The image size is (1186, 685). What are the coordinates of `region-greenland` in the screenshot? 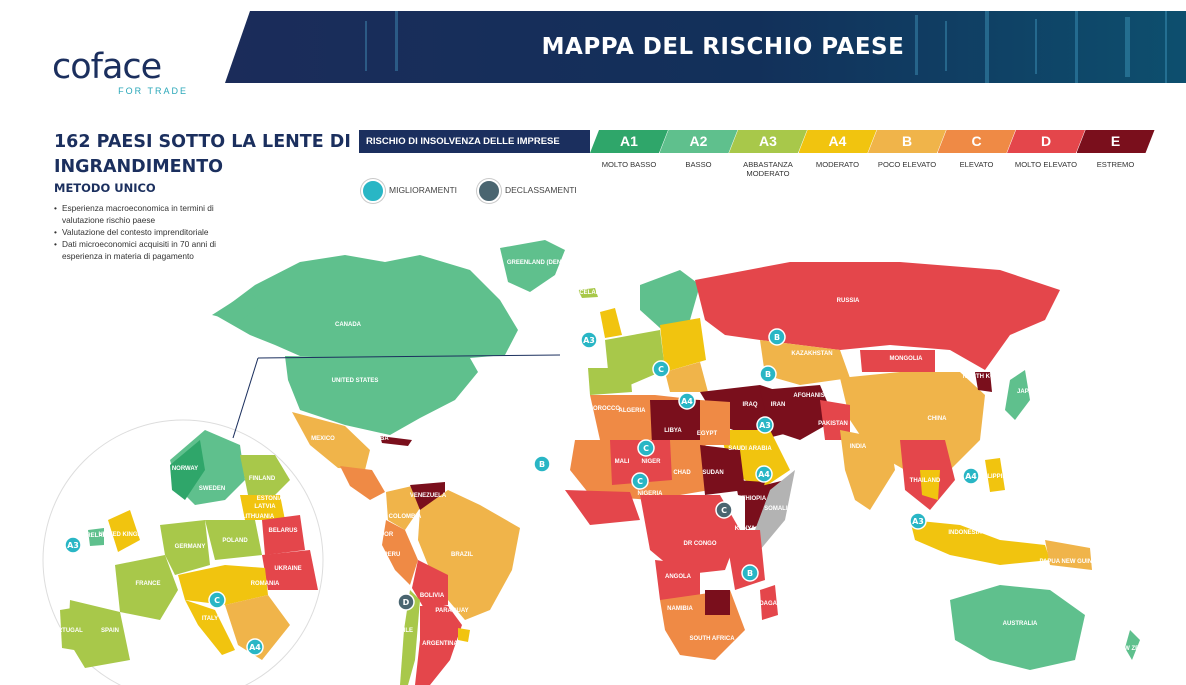 It's located at (532, 266).